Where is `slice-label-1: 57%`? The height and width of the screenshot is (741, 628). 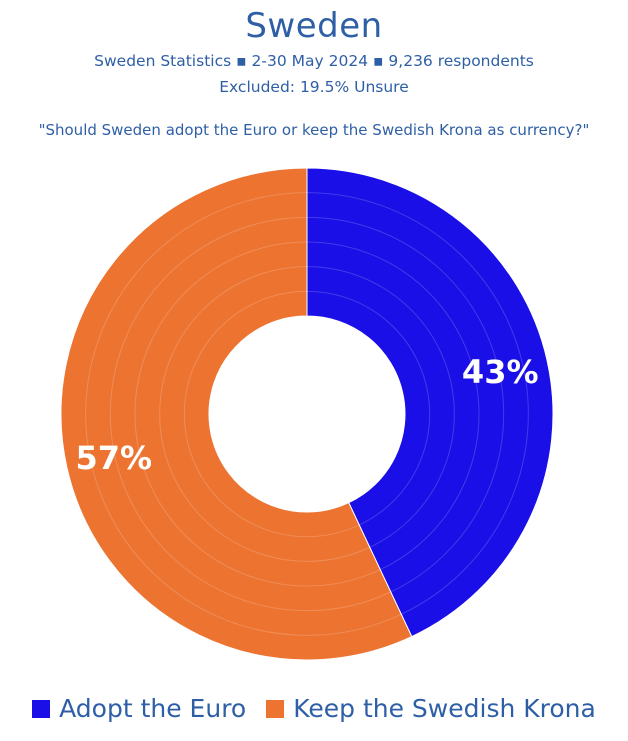
slice-label-1: 57% is located at coordinates (113, 458).